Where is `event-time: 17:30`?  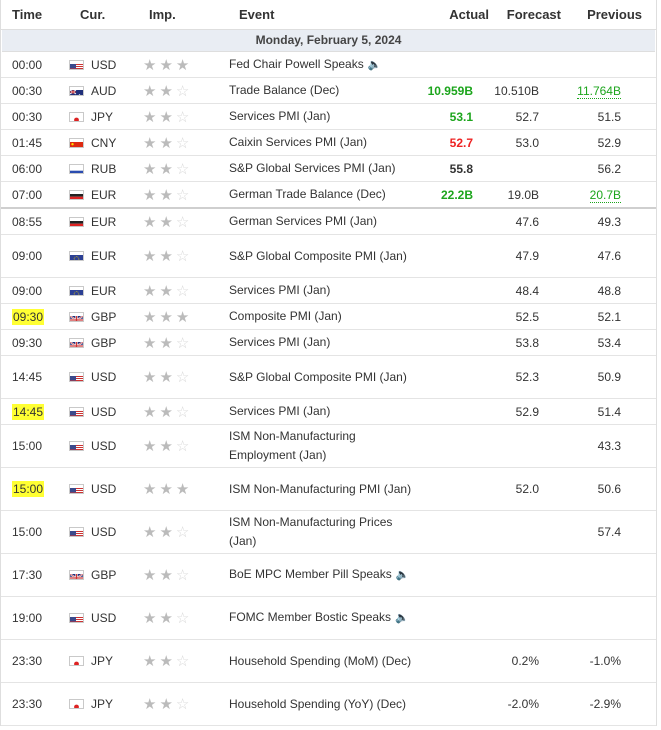
event-time: 17:30 is located at coordinates (35, 575).